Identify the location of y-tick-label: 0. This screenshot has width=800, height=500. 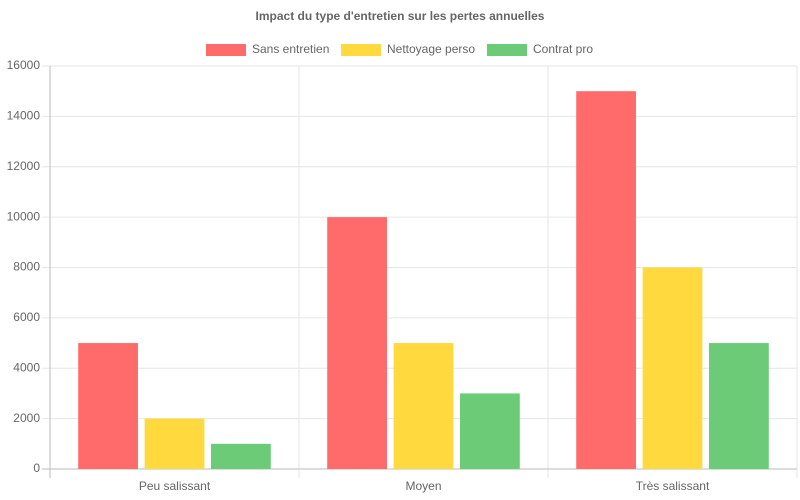
(36, 468).